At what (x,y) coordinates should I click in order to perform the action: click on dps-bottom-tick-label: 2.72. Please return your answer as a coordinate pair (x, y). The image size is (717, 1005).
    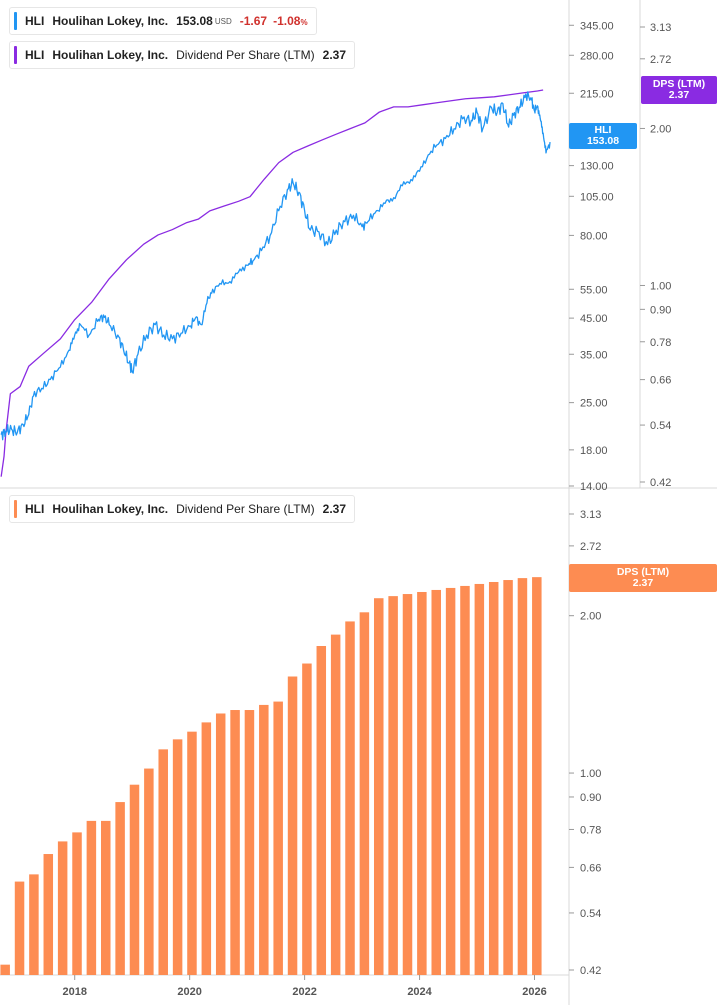
    Looking at the image, I should click on (590, 547).